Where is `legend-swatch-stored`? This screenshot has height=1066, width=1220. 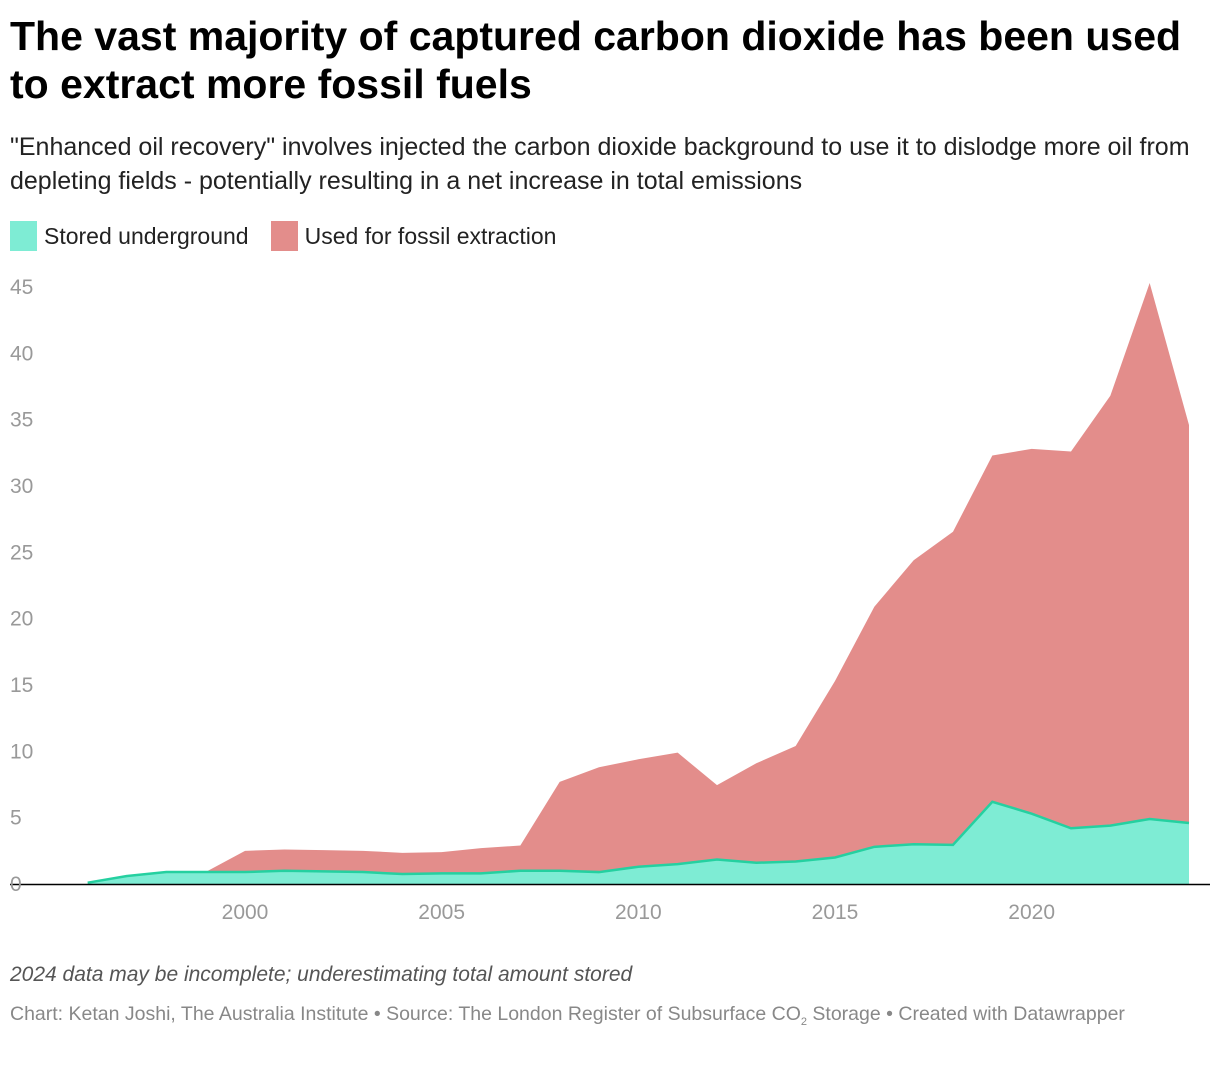
legend-swatch-stored is located at coordinates (23, 236).